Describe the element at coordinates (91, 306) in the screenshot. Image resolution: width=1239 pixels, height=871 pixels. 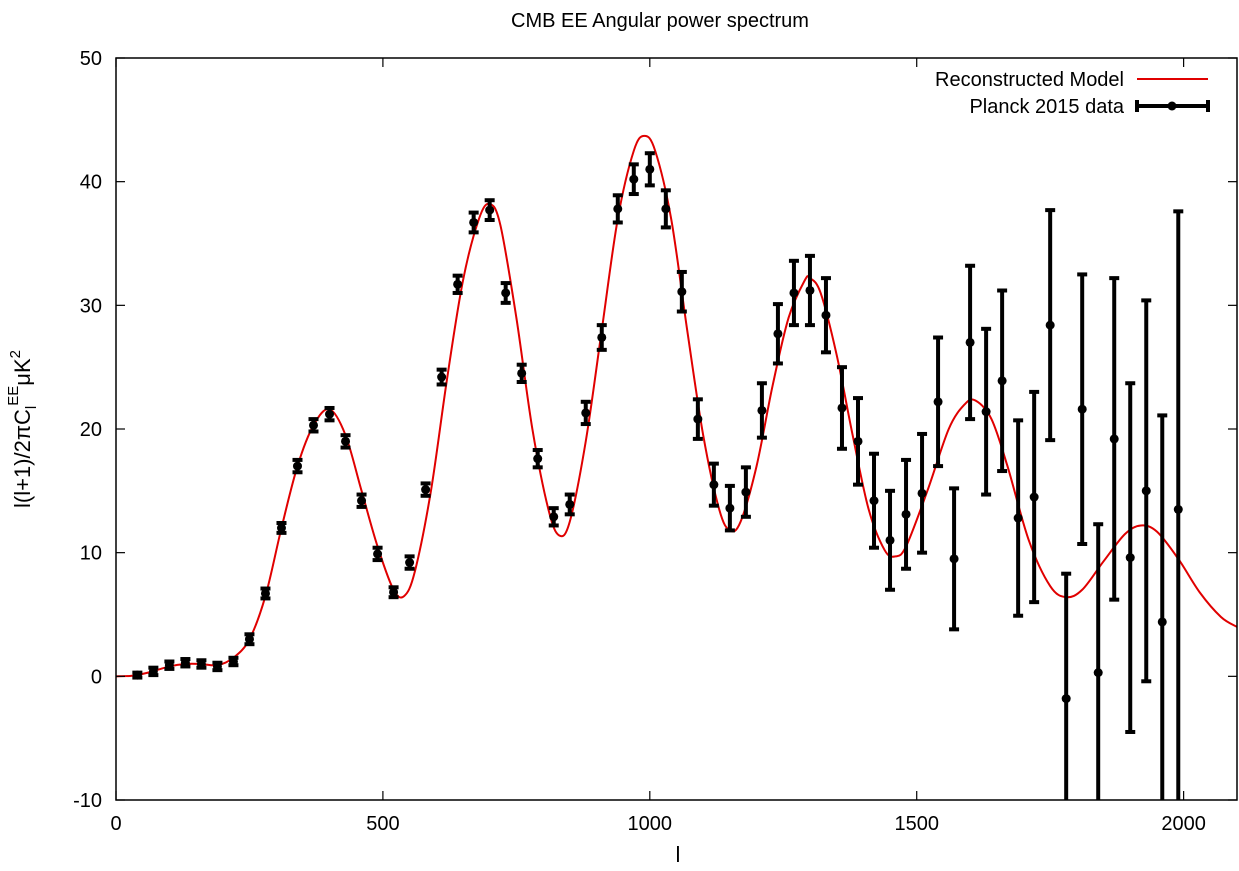
I see `y-tick-label: 30` at that location.